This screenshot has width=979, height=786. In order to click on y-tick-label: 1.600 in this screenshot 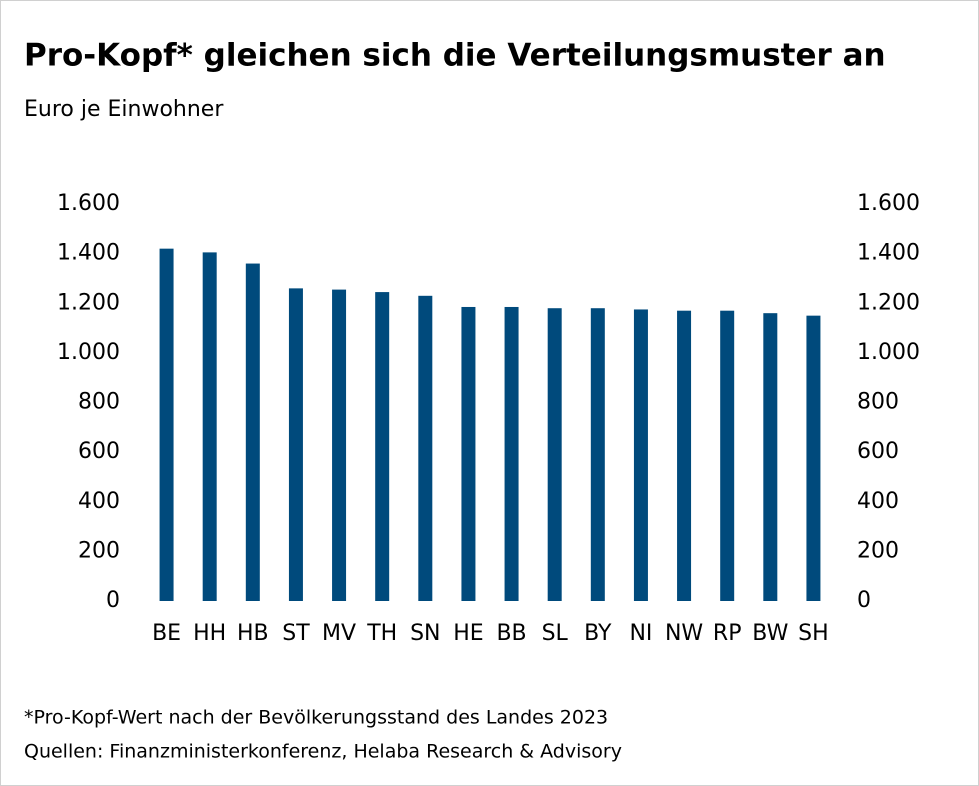, I will do `click(88, 203)`.